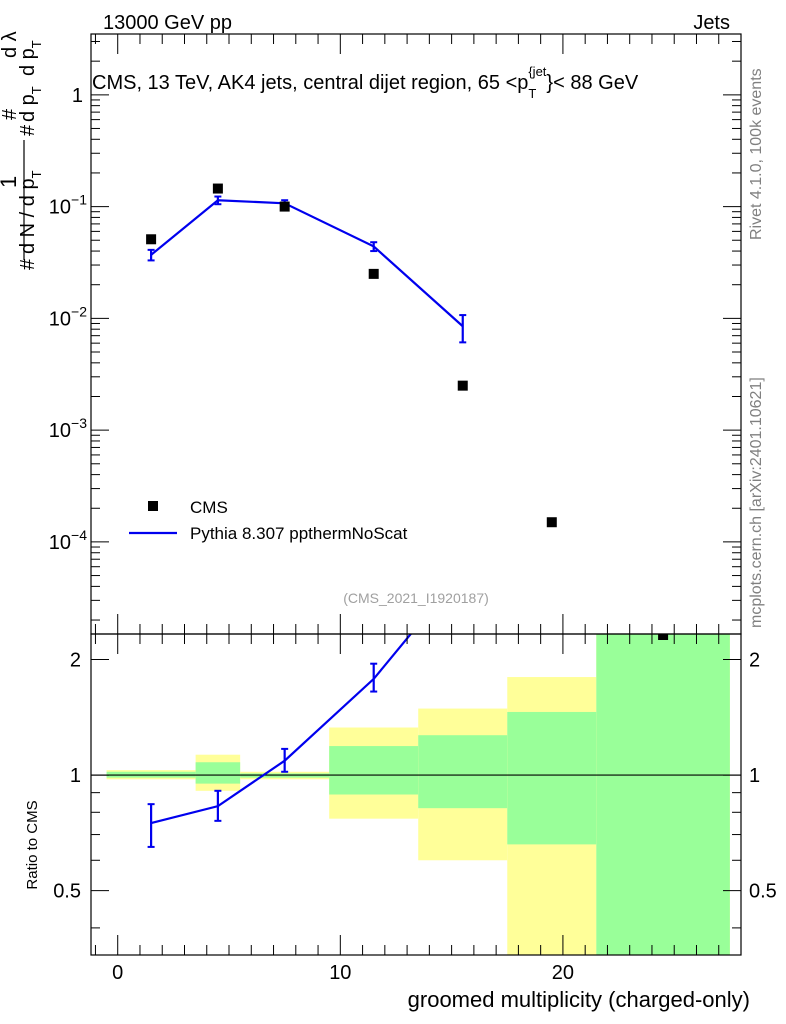 The height and width of the screenshot is (1024, 786). I want to click on side-text-mcplots: mcplots.cern.ch [arXiv:2401.10621], so click(756, 502).